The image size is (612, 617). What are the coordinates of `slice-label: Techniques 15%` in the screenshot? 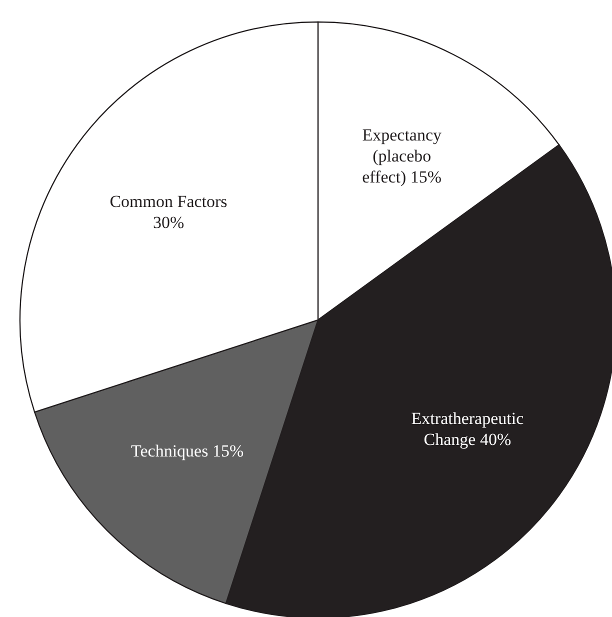 It's located at (187, 450).